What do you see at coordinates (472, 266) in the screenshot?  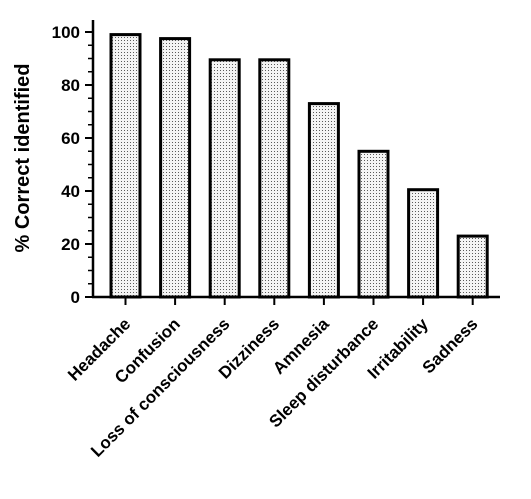 I see `bar-sadness` at bounding box center [472, 266].